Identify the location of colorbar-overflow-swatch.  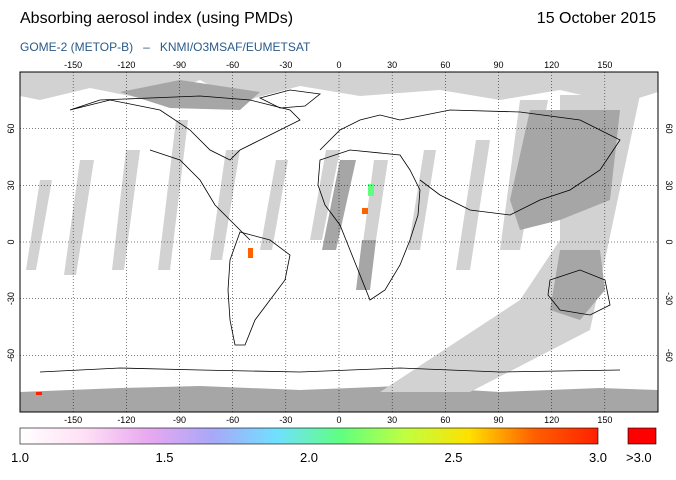
(642, 436).